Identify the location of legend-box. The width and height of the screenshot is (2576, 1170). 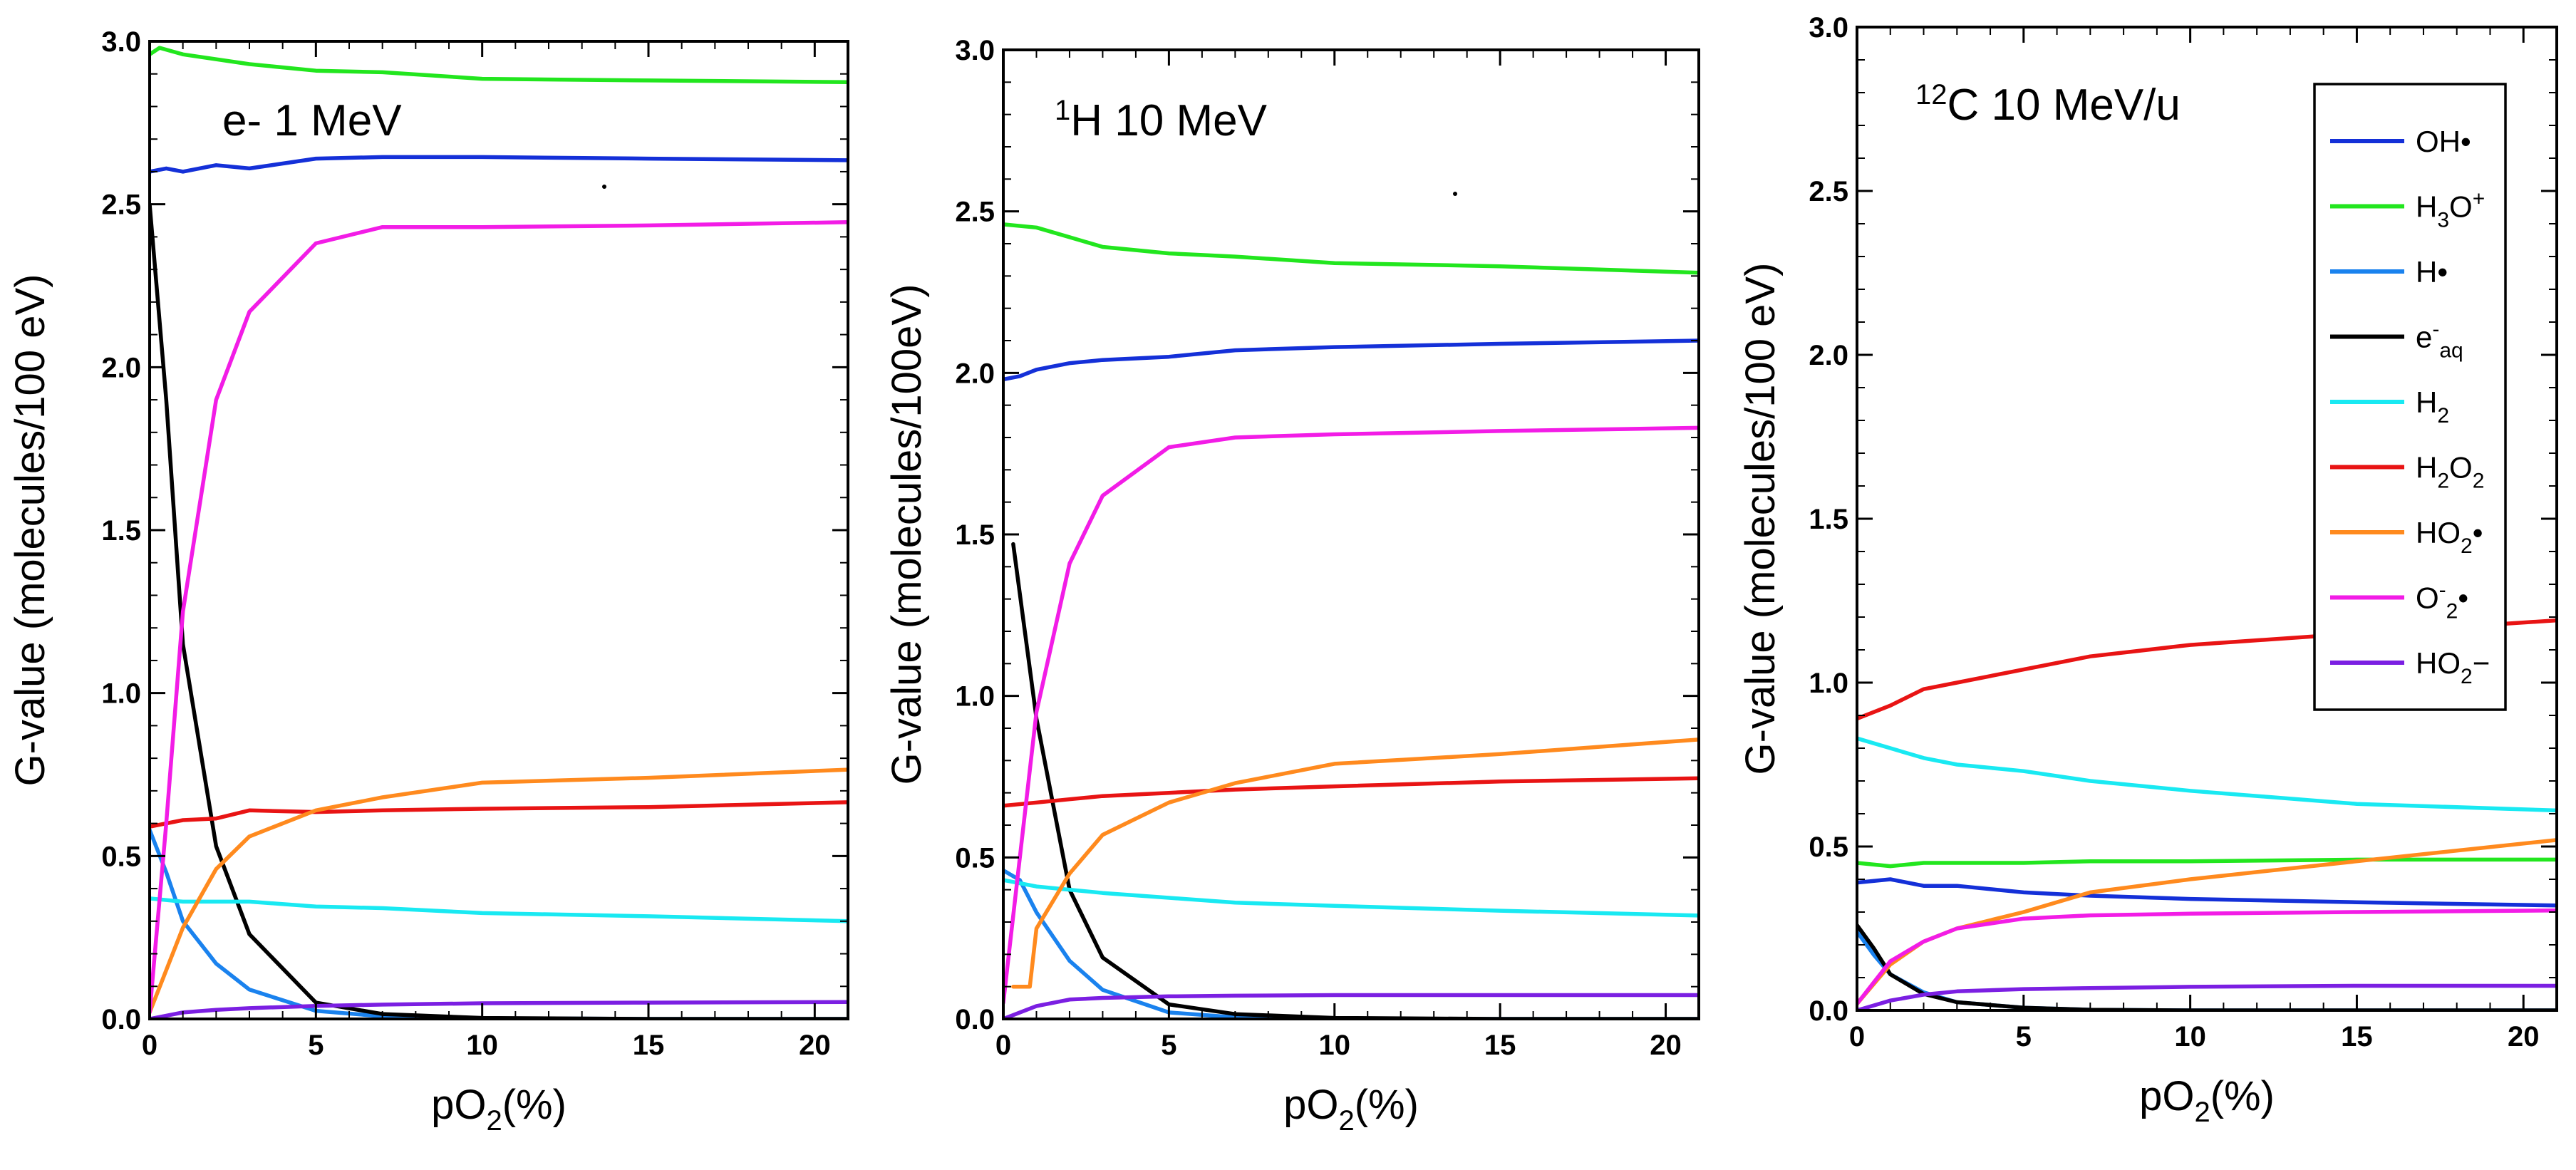
(2410, 397).